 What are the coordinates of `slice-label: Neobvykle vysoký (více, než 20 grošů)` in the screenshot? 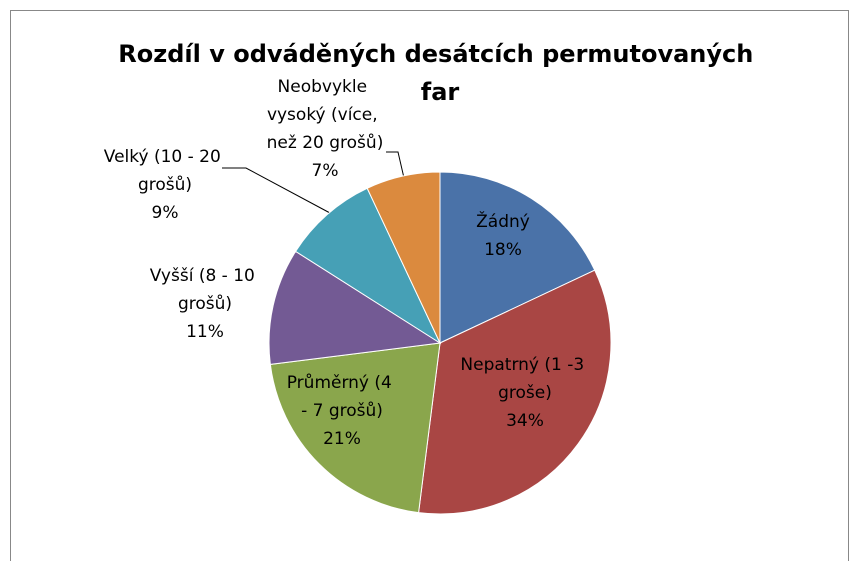 It's located at (325, 115).